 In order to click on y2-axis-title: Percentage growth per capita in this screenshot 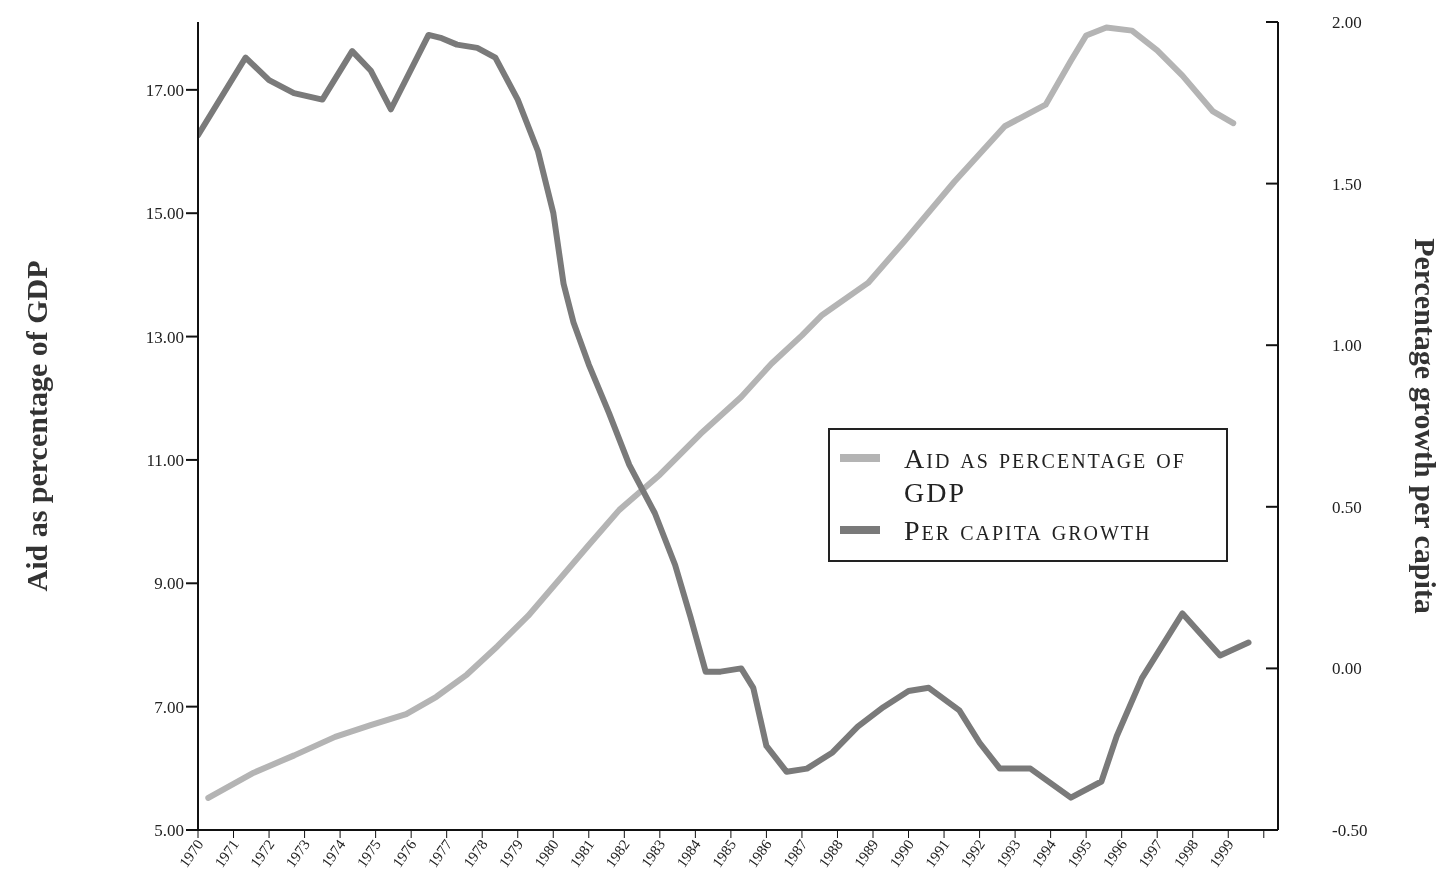, I will do `click(1426, 426)`.